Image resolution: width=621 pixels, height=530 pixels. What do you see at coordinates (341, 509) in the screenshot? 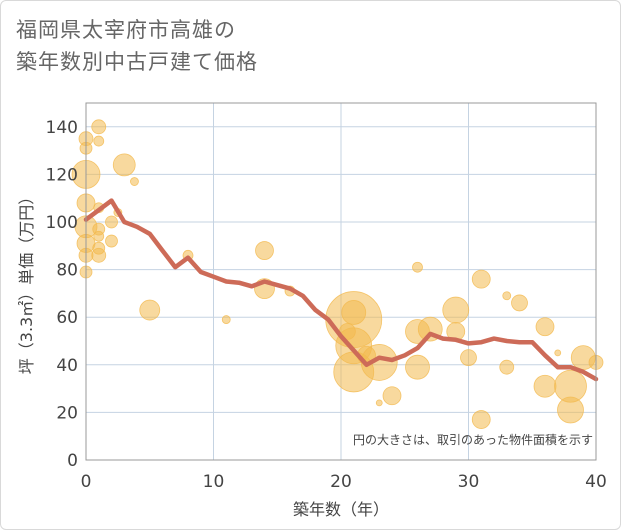
I see `x-axis-label: 築年数（年）` at bounding box center [341, 509].